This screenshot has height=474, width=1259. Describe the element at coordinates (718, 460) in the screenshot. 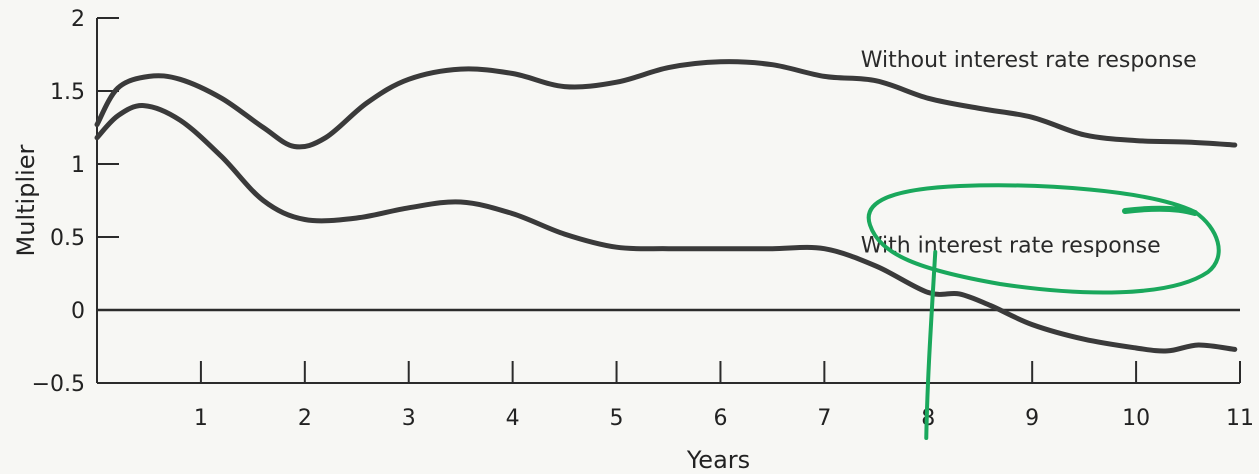

I see `x-axis-title: Years` at that location.